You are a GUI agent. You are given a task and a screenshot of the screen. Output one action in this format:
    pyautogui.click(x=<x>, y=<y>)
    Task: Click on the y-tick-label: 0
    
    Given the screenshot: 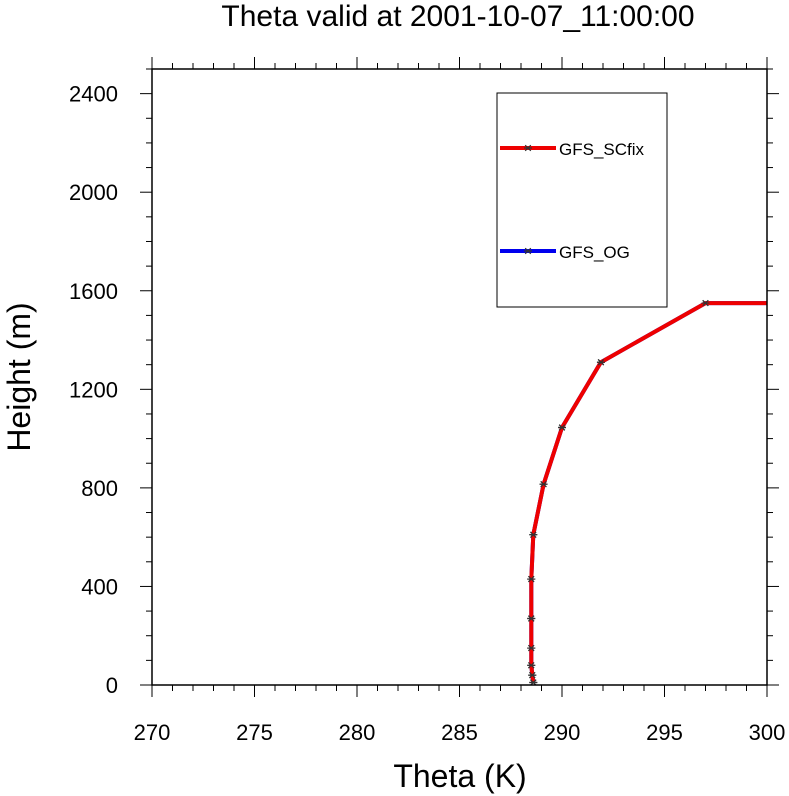 What is the action you would take?
    pyautogui.click(x=112, y=685)
    